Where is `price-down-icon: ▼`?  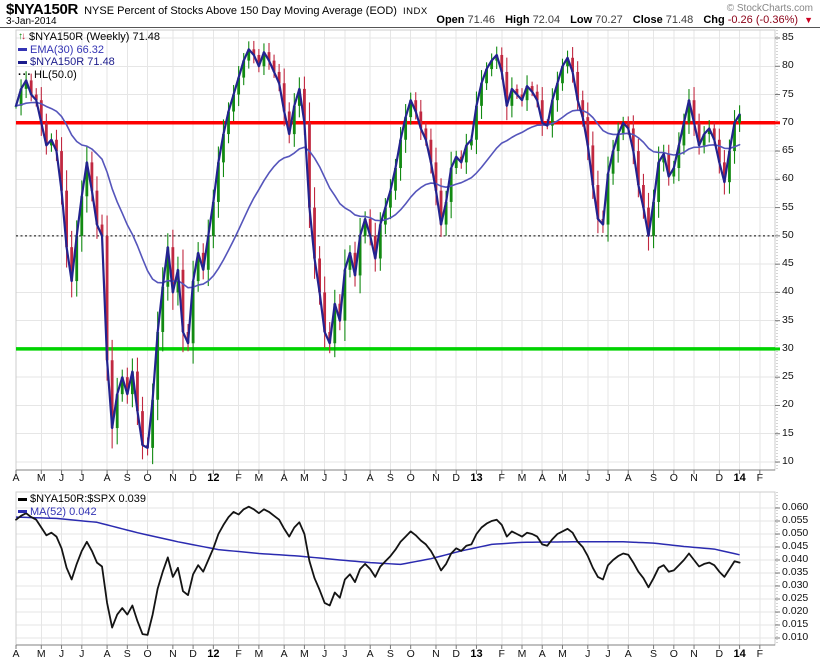 price-down-icon: ▼ is located at coordinates (808, 20).